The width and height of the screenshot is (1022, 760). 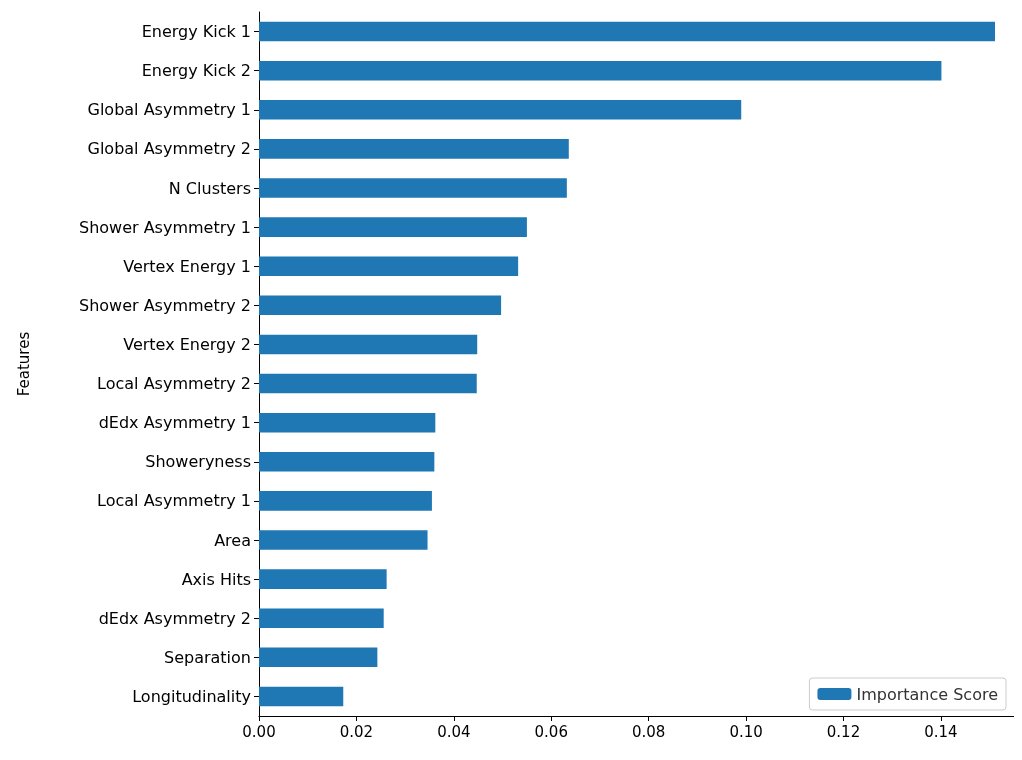 What do you see at coordinates (454, 731) in the screenshot?
I see `x-tick-label: 0.04` at bounding box center [454, 731].